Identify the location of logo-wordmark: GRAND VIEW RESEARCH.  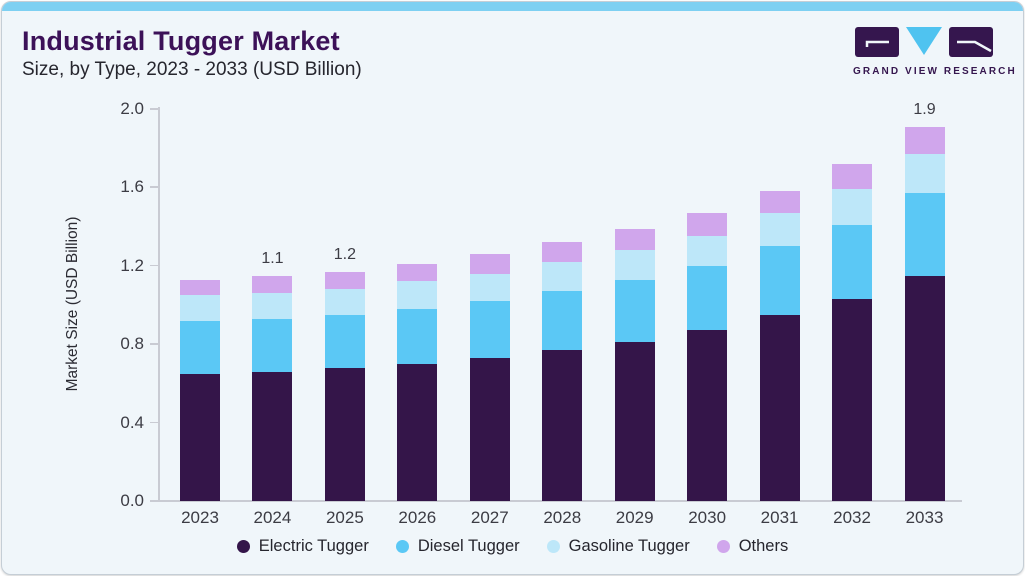
(935, 71).